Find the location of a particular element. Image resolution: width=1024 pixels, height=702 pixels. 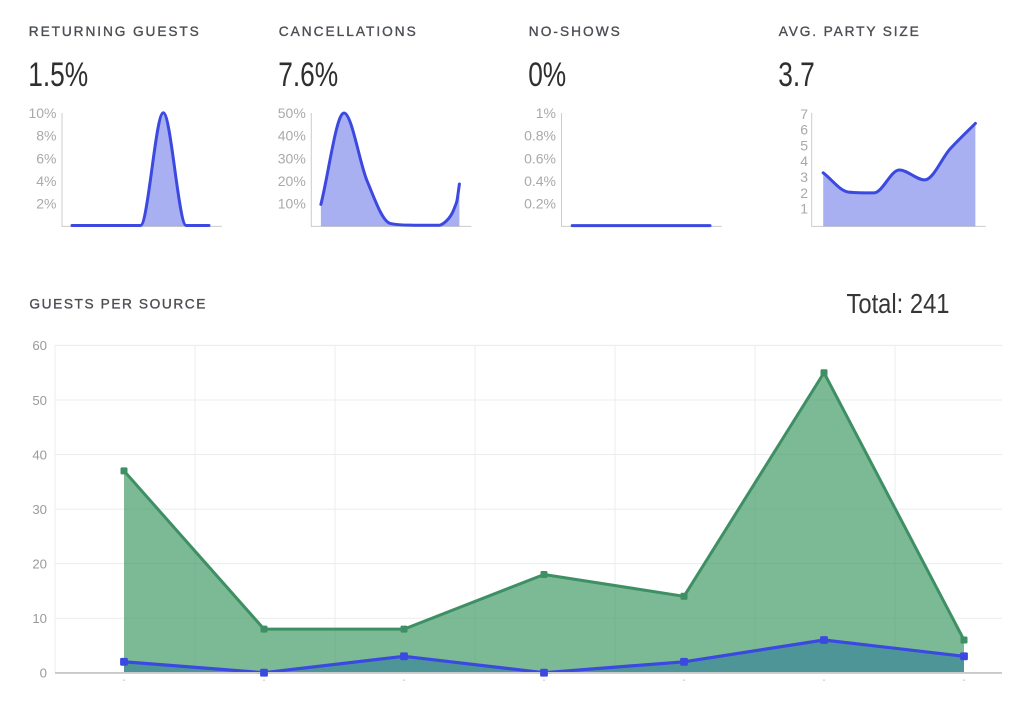

svg-text: 2 is located at coordinates (804, 193).